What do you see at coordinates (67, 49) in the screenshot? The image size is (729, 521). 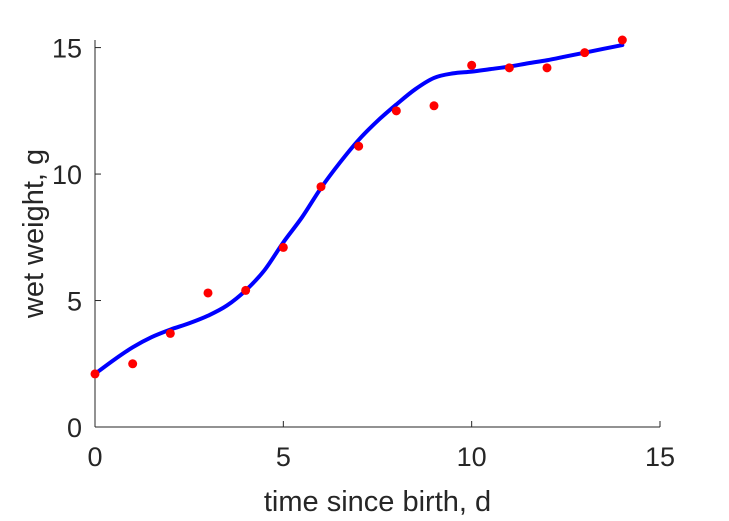 I see `y-tick-label: 15` at bounding box center [67, 49].